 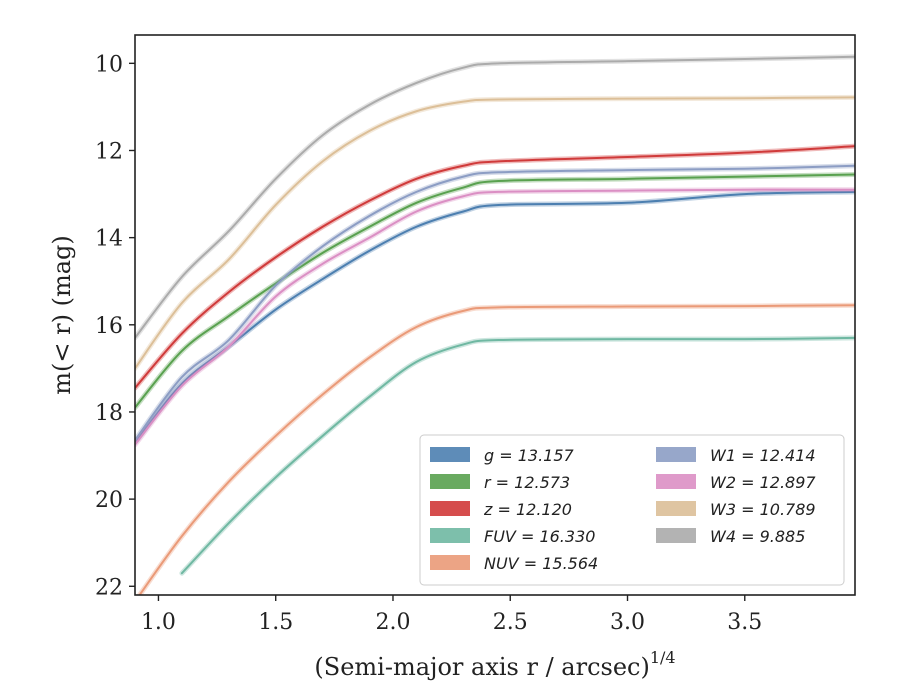 I want to click on legend-label-8: W4 = 9.885, so click(x=757, y=536).